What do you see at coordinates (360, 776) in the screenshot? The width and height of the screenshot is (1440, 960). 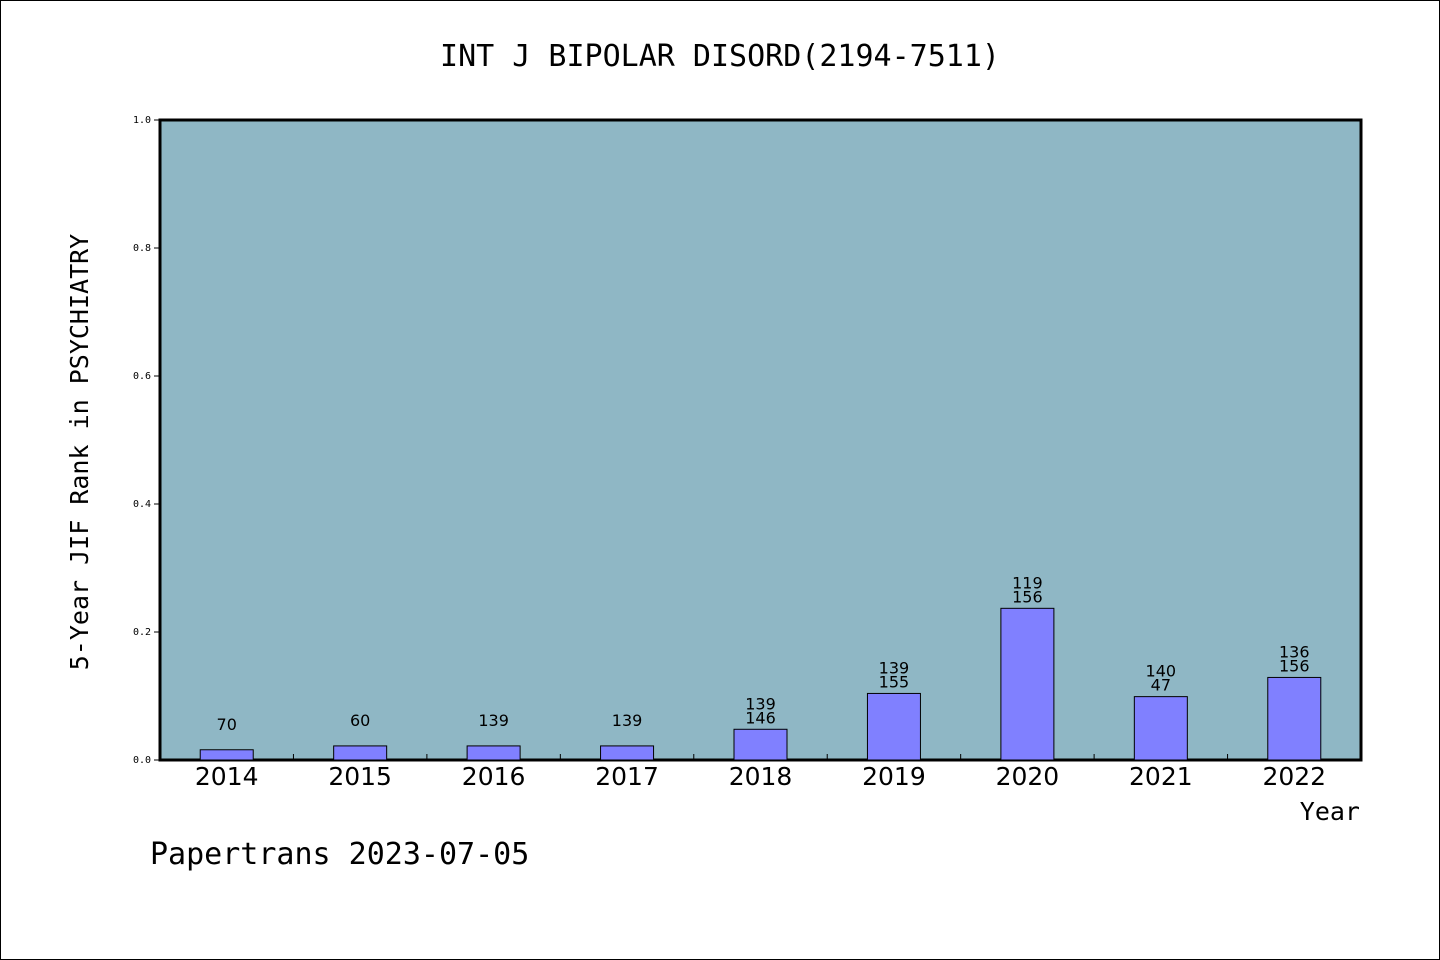 I see `x-tick-label: 2015` at bounding box center [360, 776].